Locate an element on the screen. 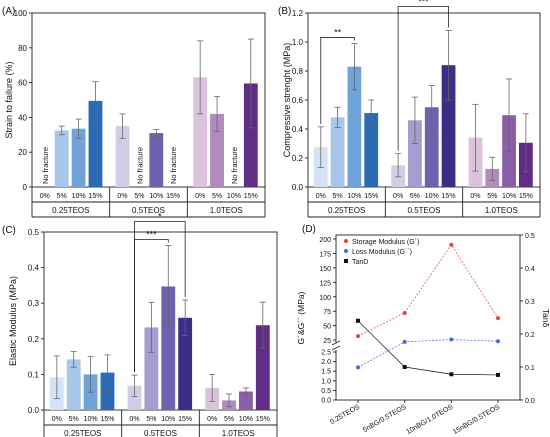 The image size is (550, 437). y-tick-label: 0.3 is located at coordinates (34, 303).